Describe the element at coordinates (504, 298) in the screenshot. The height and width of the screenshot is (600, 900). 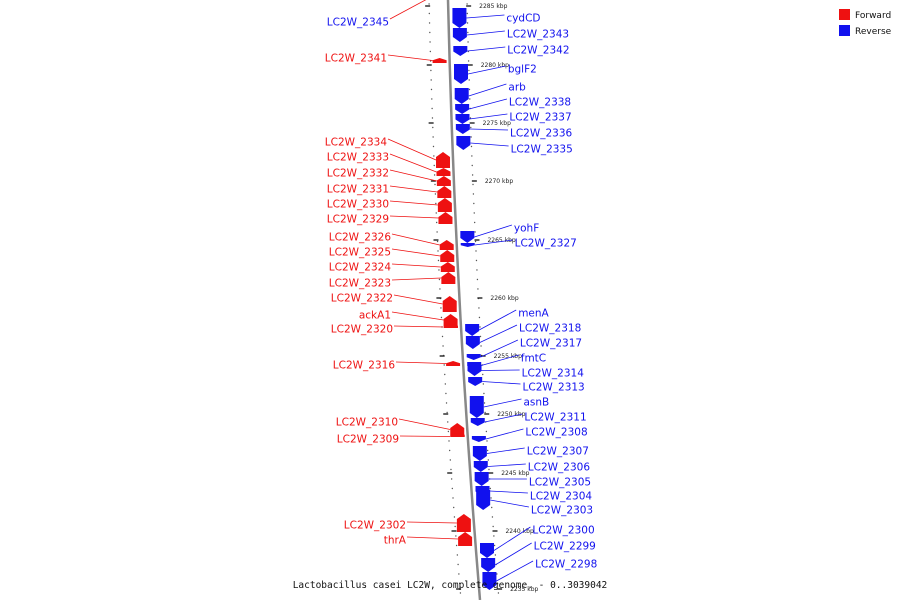
I see `tick-label: 2260 kbp` at that location.